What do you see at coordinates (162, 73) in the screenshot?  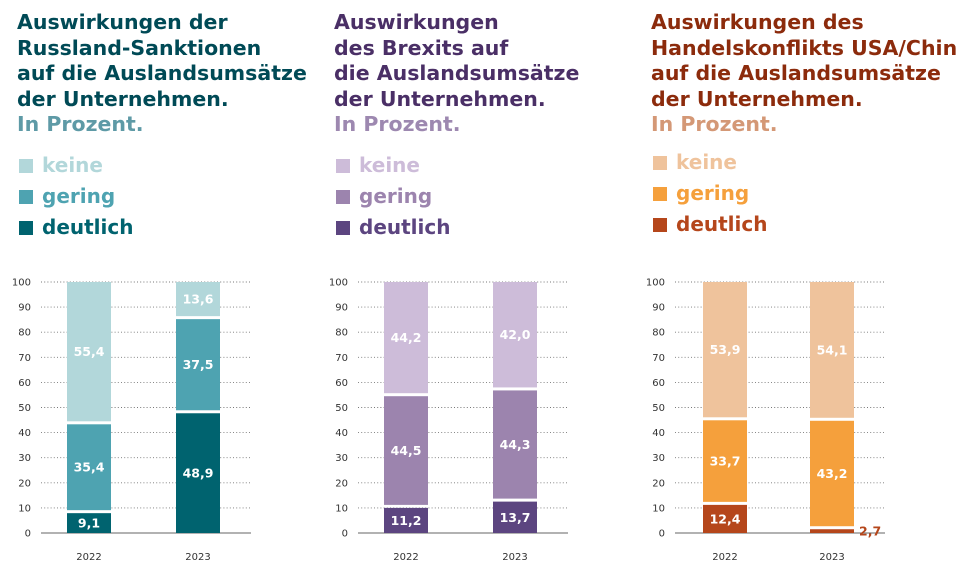 I see `title-line: auf die Auslandsumsätze` at bounding box center [162, 73].